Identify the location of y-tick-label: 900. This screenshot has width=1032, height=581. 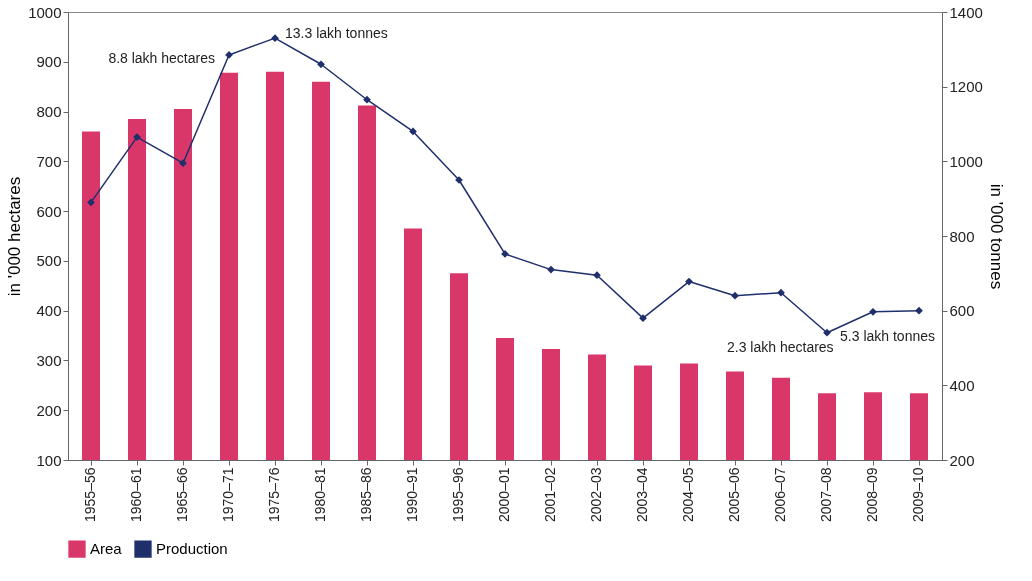
(49, 62).